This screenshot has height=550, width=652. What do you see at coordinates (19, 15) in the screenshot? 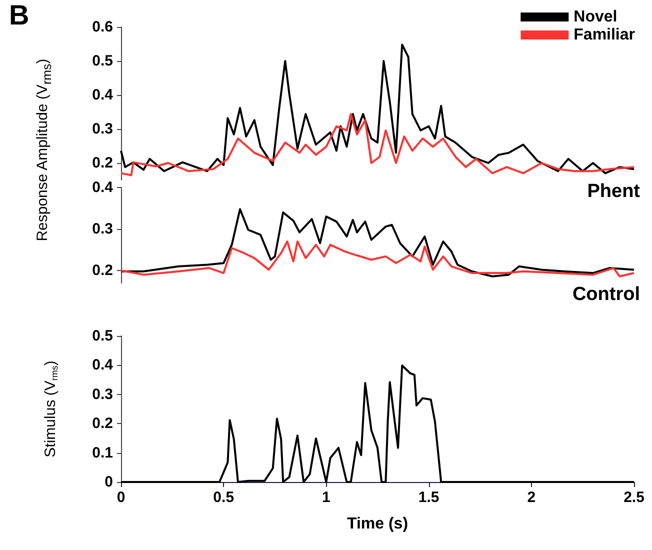
I see `chart-title: B` at bounding box center [19, 15].